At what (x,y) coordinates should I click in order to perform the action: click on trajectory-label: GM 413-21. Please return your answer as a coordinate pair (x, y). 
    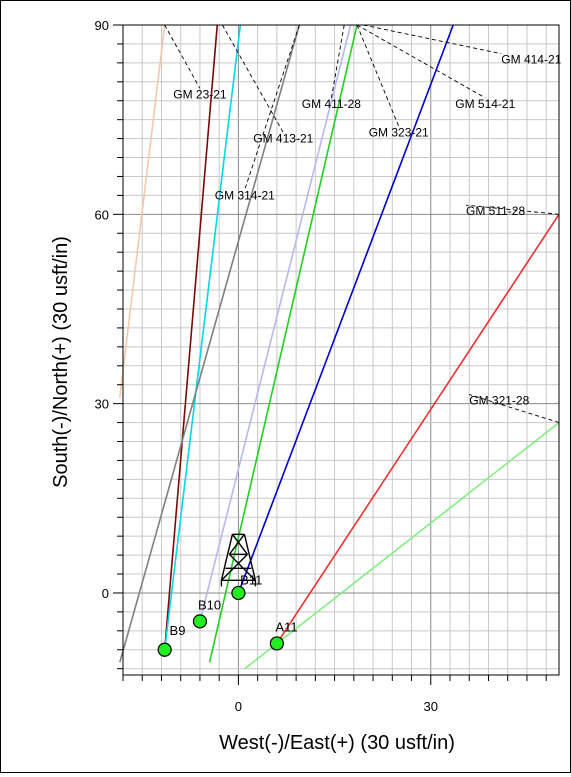
    Looking at the image, I should click on (283, 139).